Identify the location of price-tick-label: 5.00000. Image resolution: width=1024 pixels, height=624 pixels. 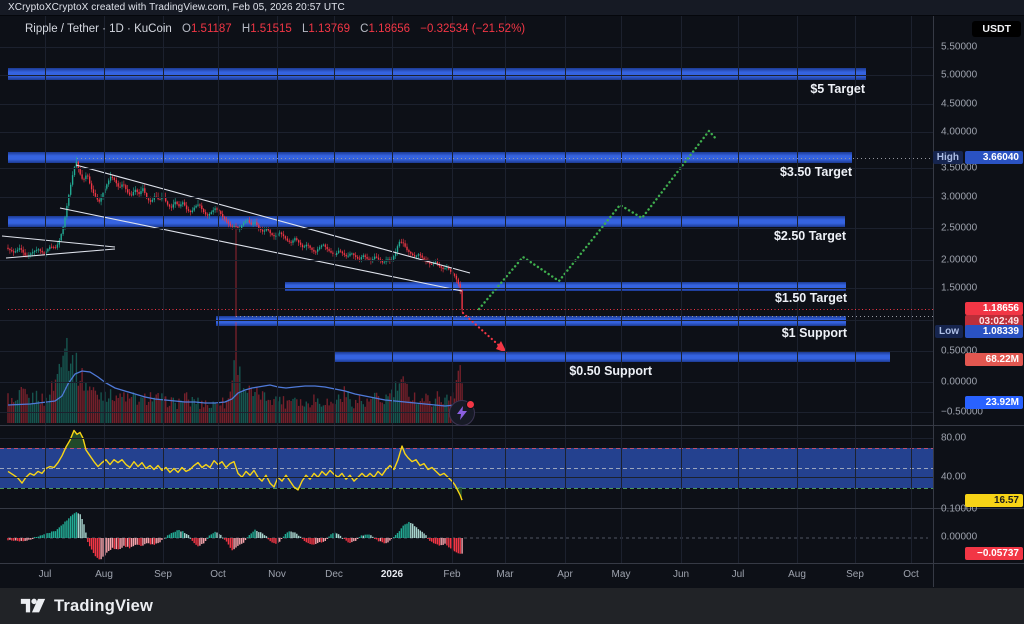
(959, 75).